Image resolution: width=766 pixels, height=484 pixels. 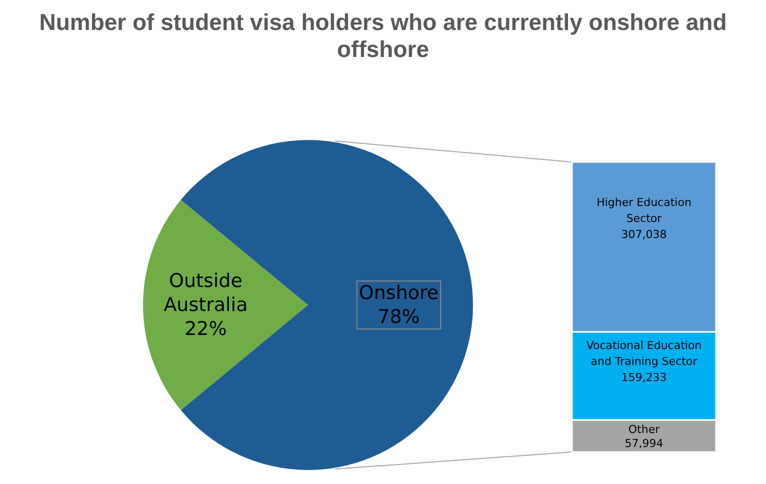 I want to click on series-label: Vocational Education and Training Sector, so click(x=644, y=353).